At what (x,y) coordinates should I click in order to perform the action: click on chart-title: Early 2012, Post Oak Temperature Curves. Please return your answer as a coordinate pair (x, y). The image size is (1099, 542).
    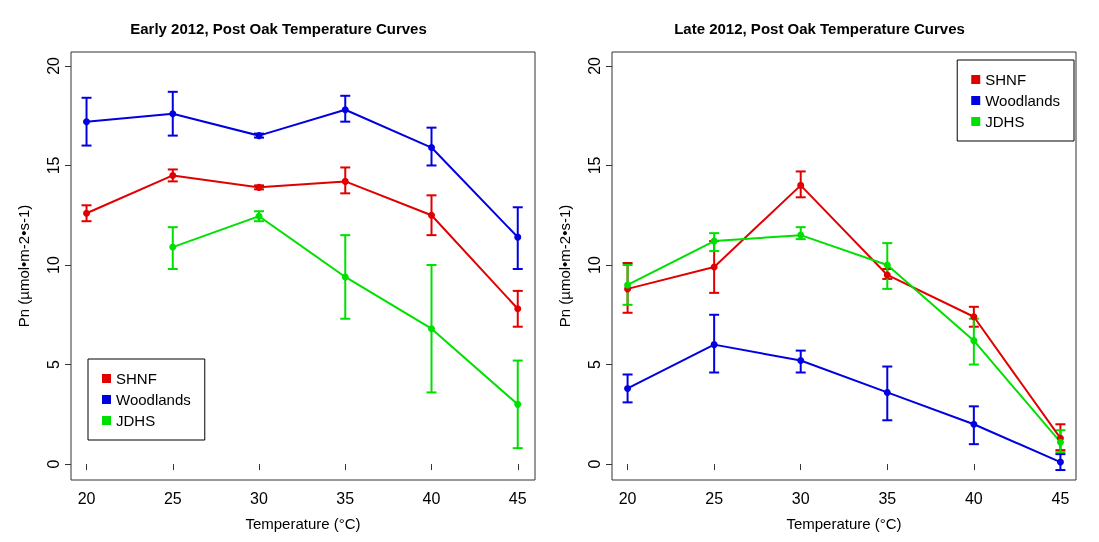
    Looking at the image, I should click on (278, 28).